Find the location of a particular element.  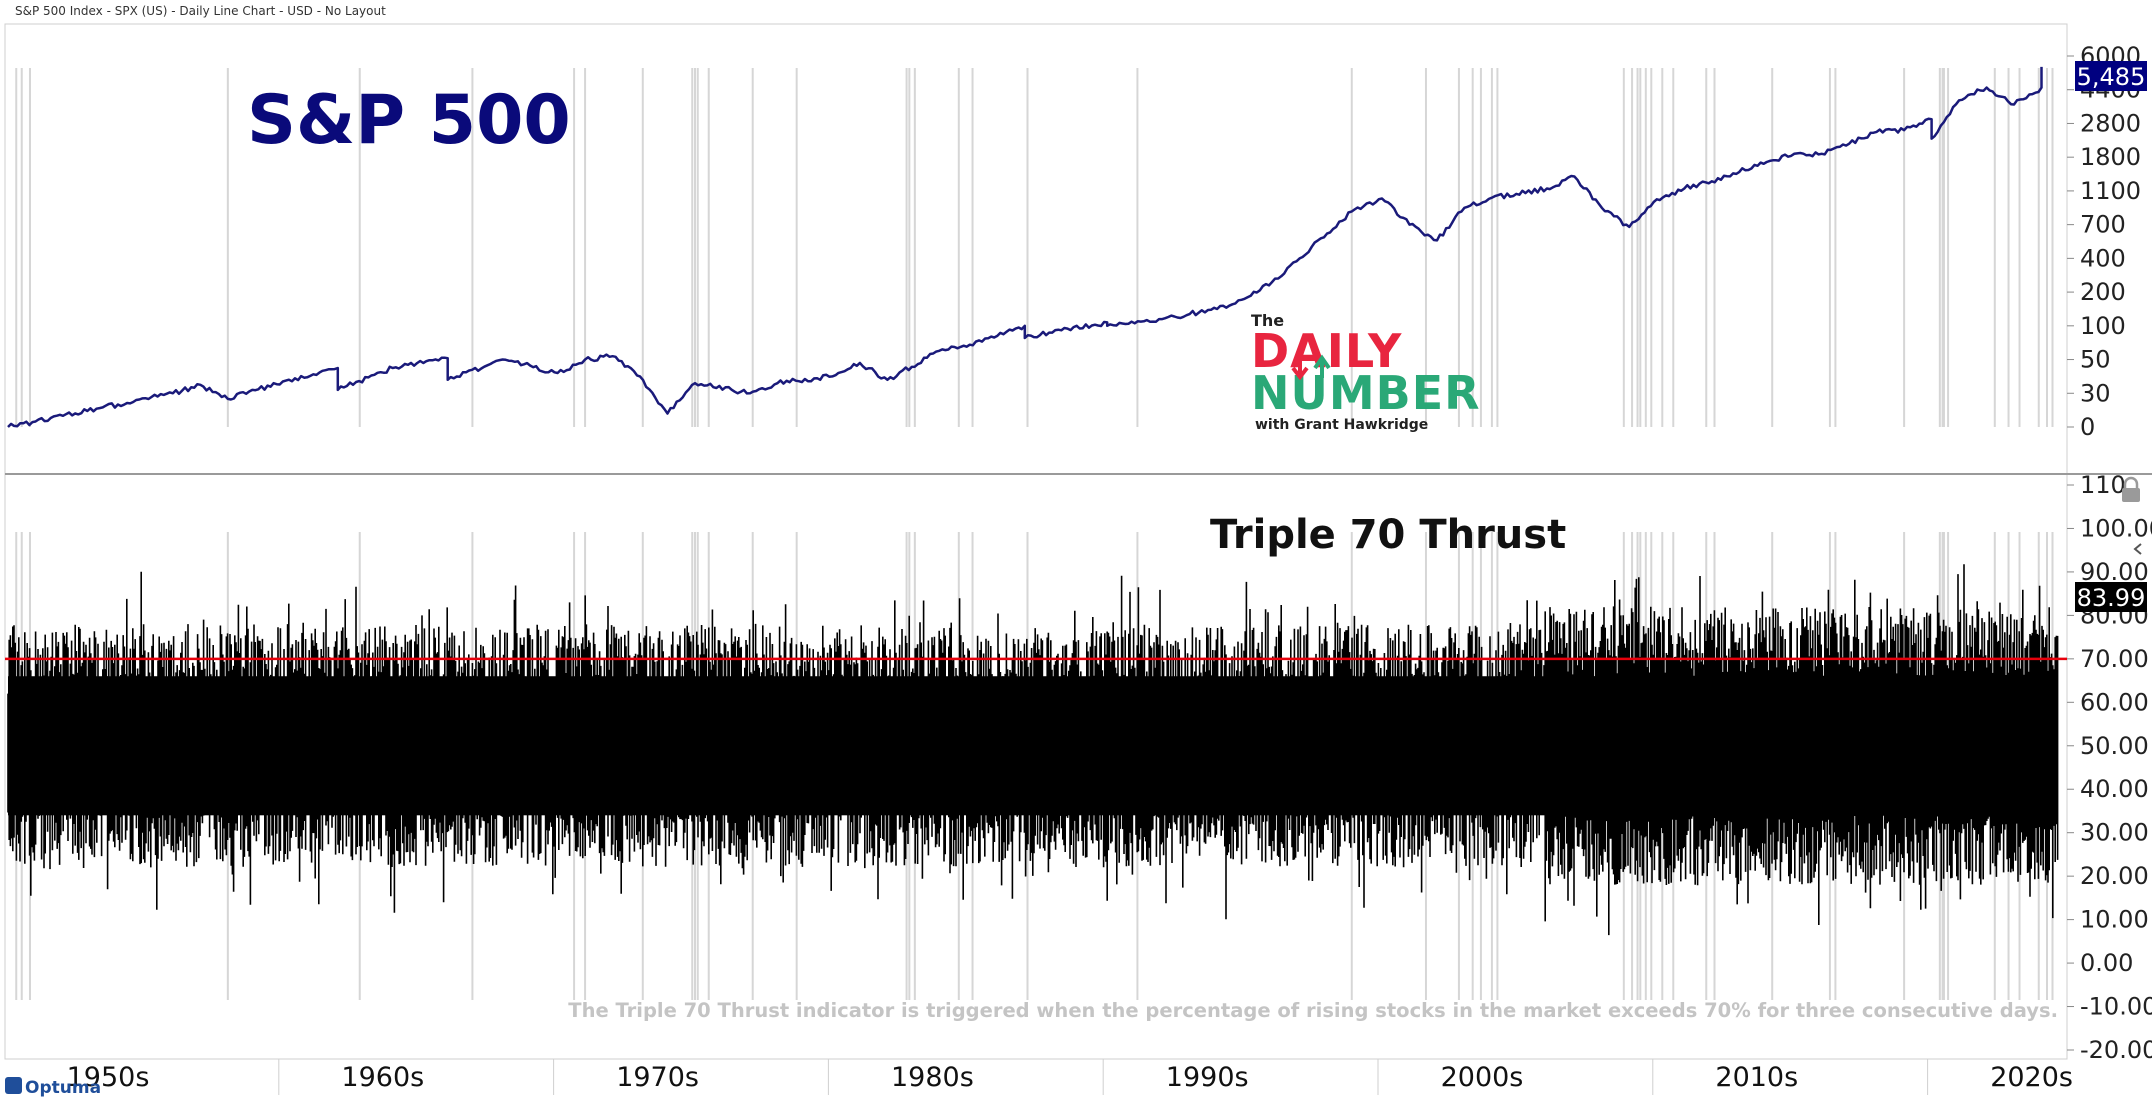

indicator-y-tick-label: 0.00 is located at coordinates (2106, 963).